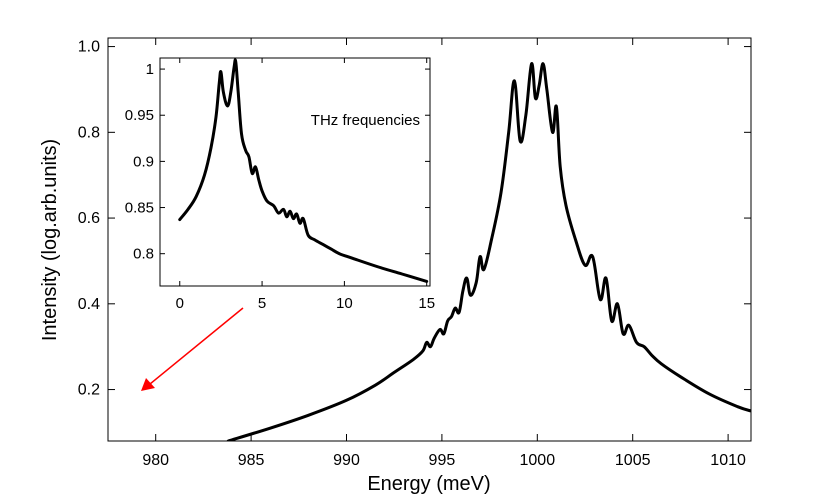  What do you see at coordinates (148, 384) in the screenshot?
I see `red-arrow-head-icon` at bounding box center [148, 384].